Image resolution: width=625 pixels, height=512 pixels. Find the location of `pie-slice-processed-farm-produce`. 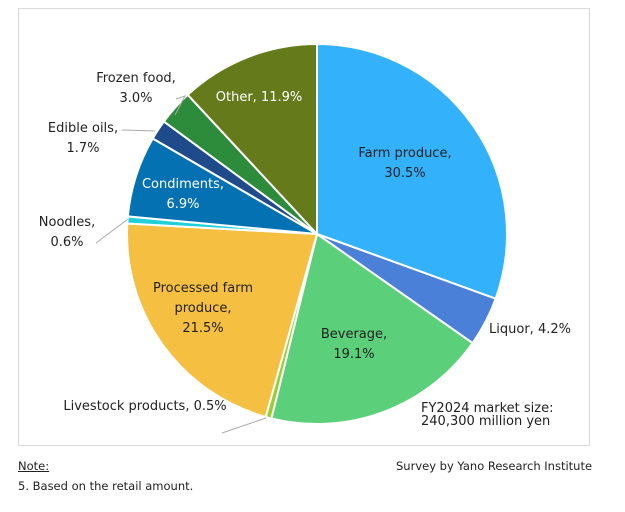

pie-slice-processed-farm-produce is located at coordinates (222, 320).